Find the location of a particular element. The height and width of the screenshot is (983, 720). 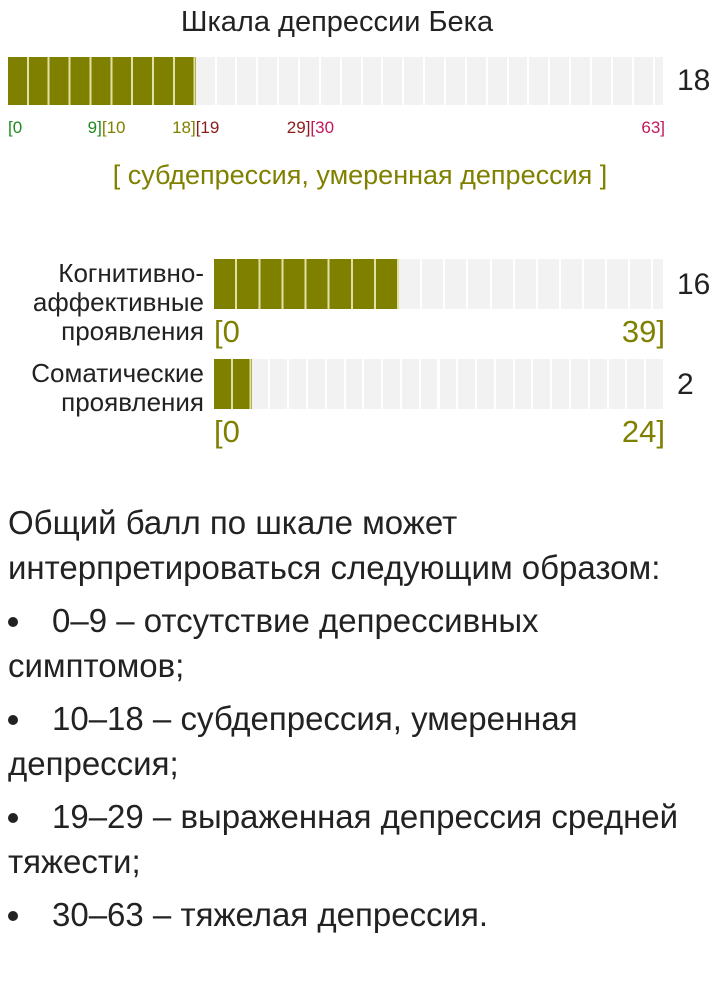

range-from: [30 is located at coordinates (322, 127).